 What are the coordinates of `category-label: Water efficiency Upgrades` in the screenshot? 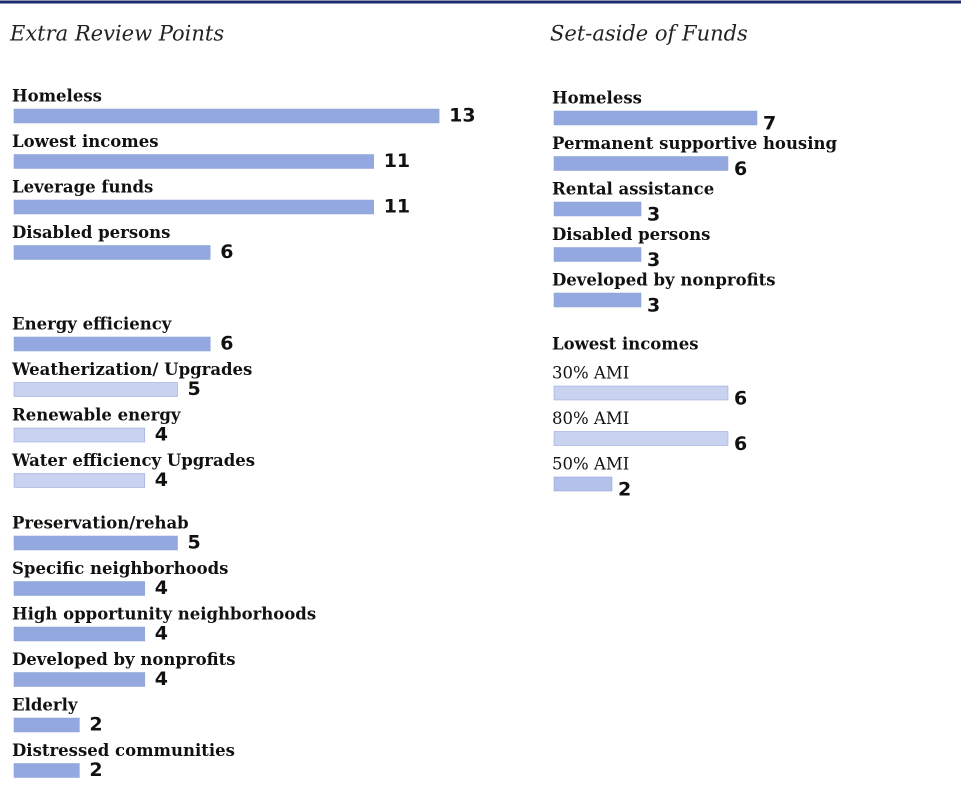 It's located at (133, 460).